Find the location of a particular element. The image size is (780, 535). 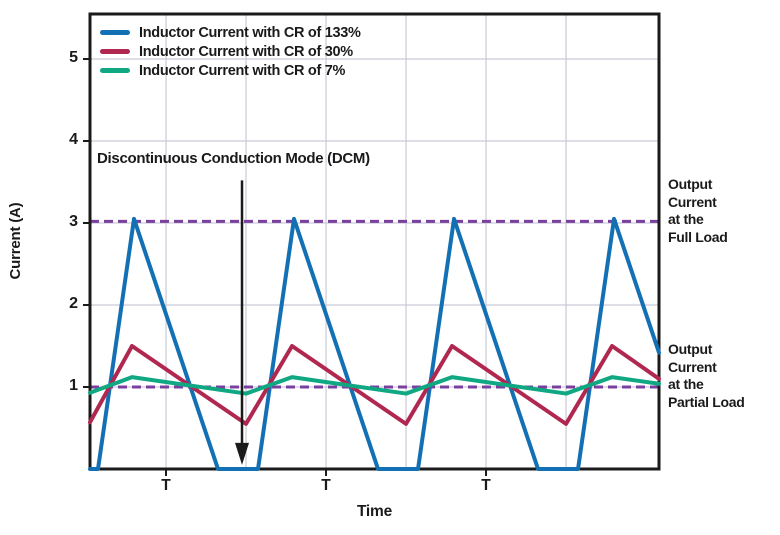

y-tick-label: 5 is located at coordinates (73, 58).